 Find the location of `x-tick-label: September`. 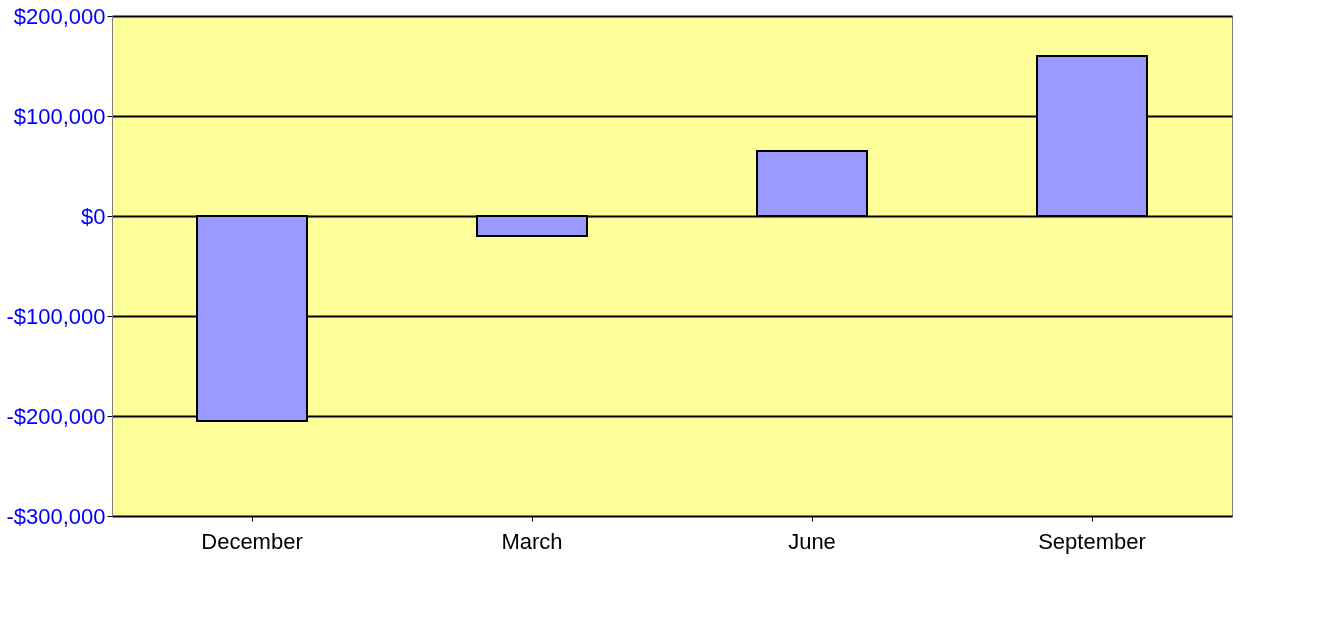

x-tick-label: September is located at coordinates (1092, 541).